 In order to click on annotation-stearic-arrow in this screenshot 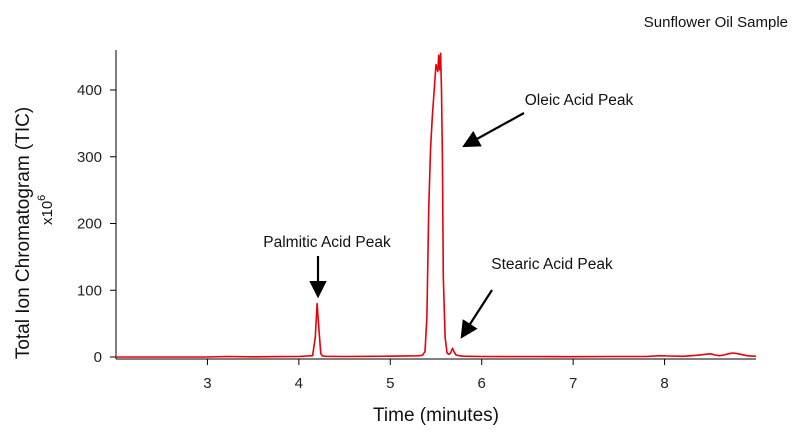, I will do `click(476, 314)`.